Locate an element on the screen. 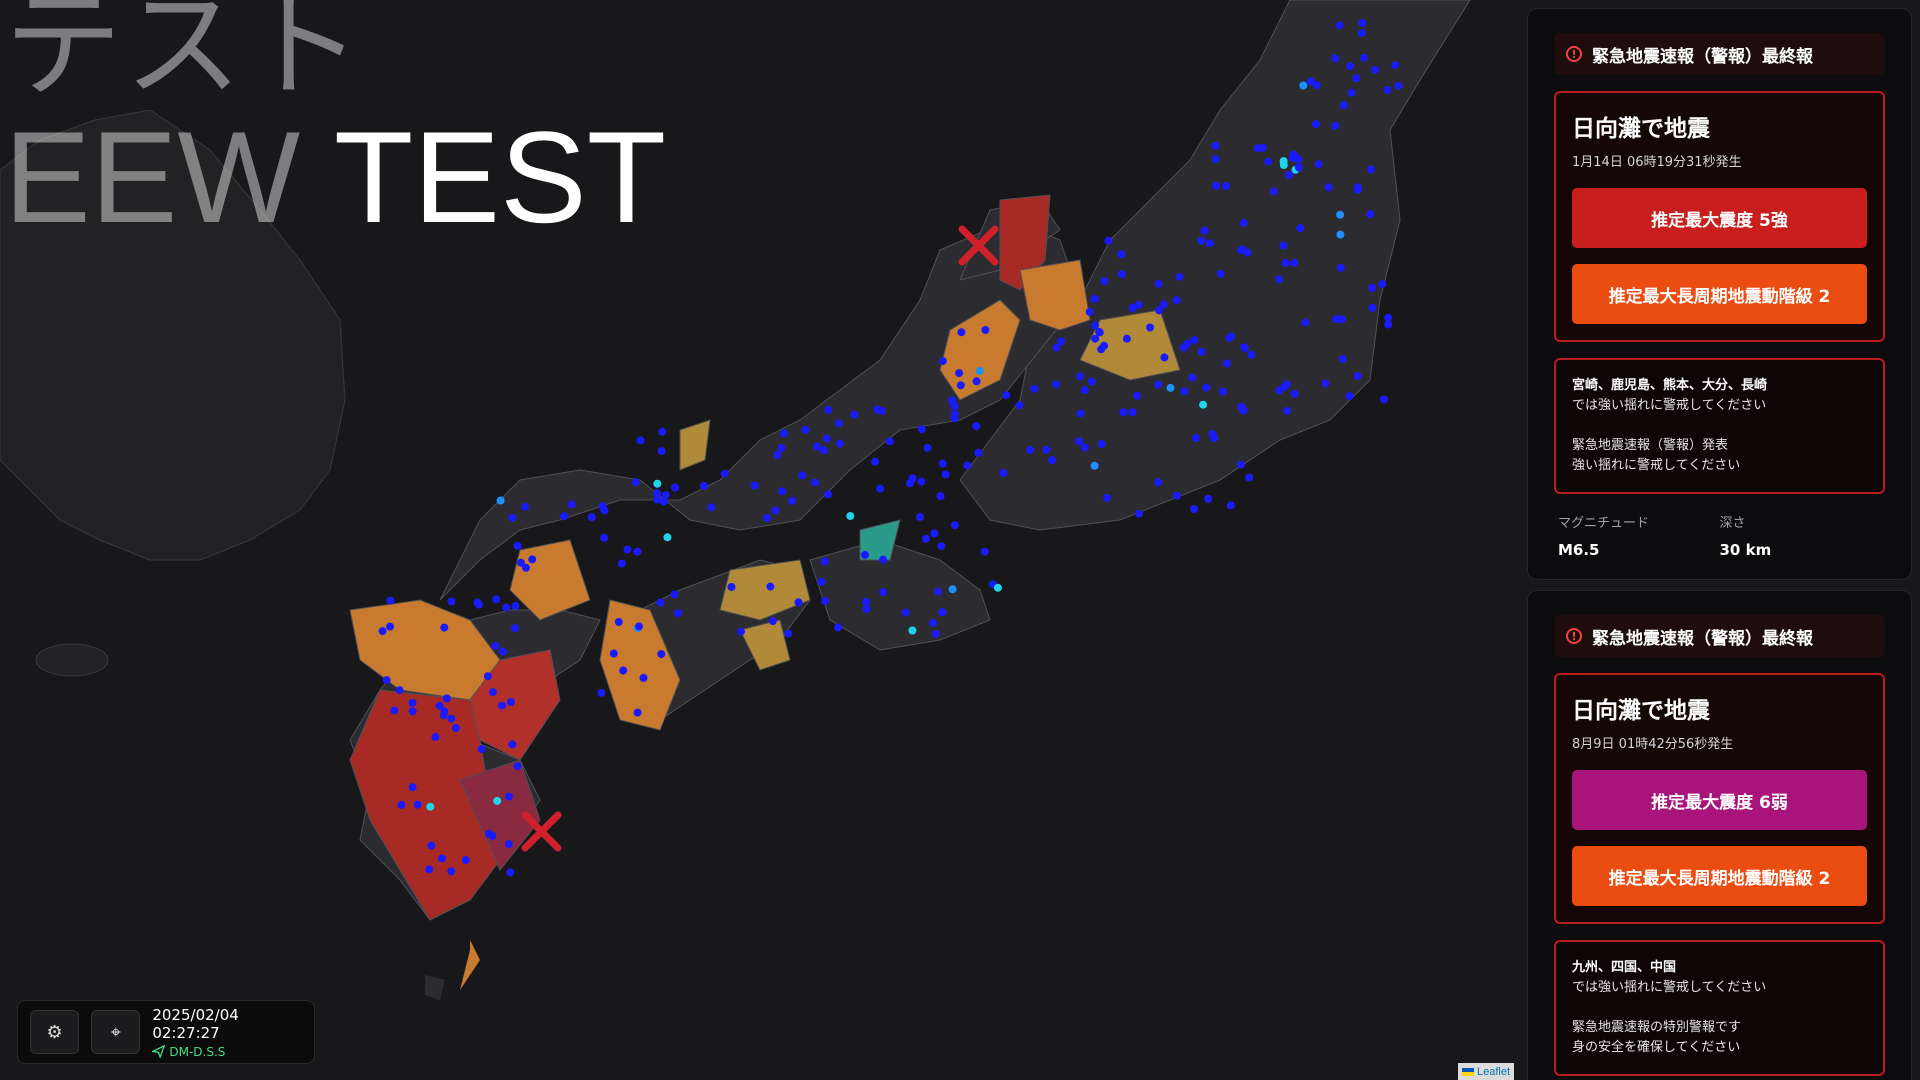 The width and height of the screenshot is (1920, 1080). warning-regions: 九州、四国、中国 is located at coordinates (1624, 967).